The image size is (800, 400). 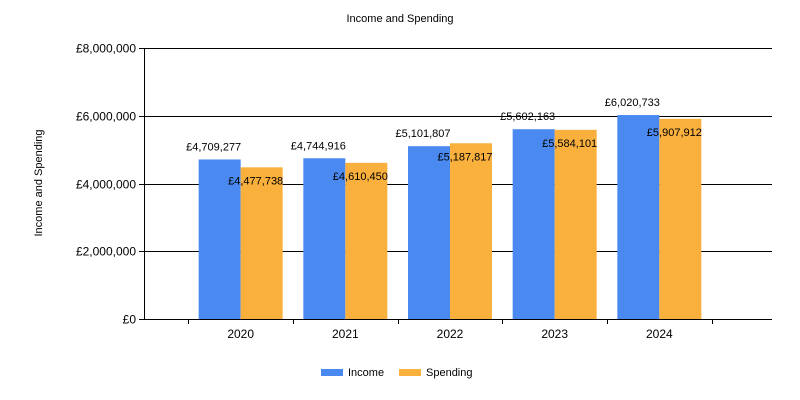 What do you see at coordinates (360, 177) in the screenshot?
I see `data-label-spending: £4,610,450` at bounding box center [360, 177].